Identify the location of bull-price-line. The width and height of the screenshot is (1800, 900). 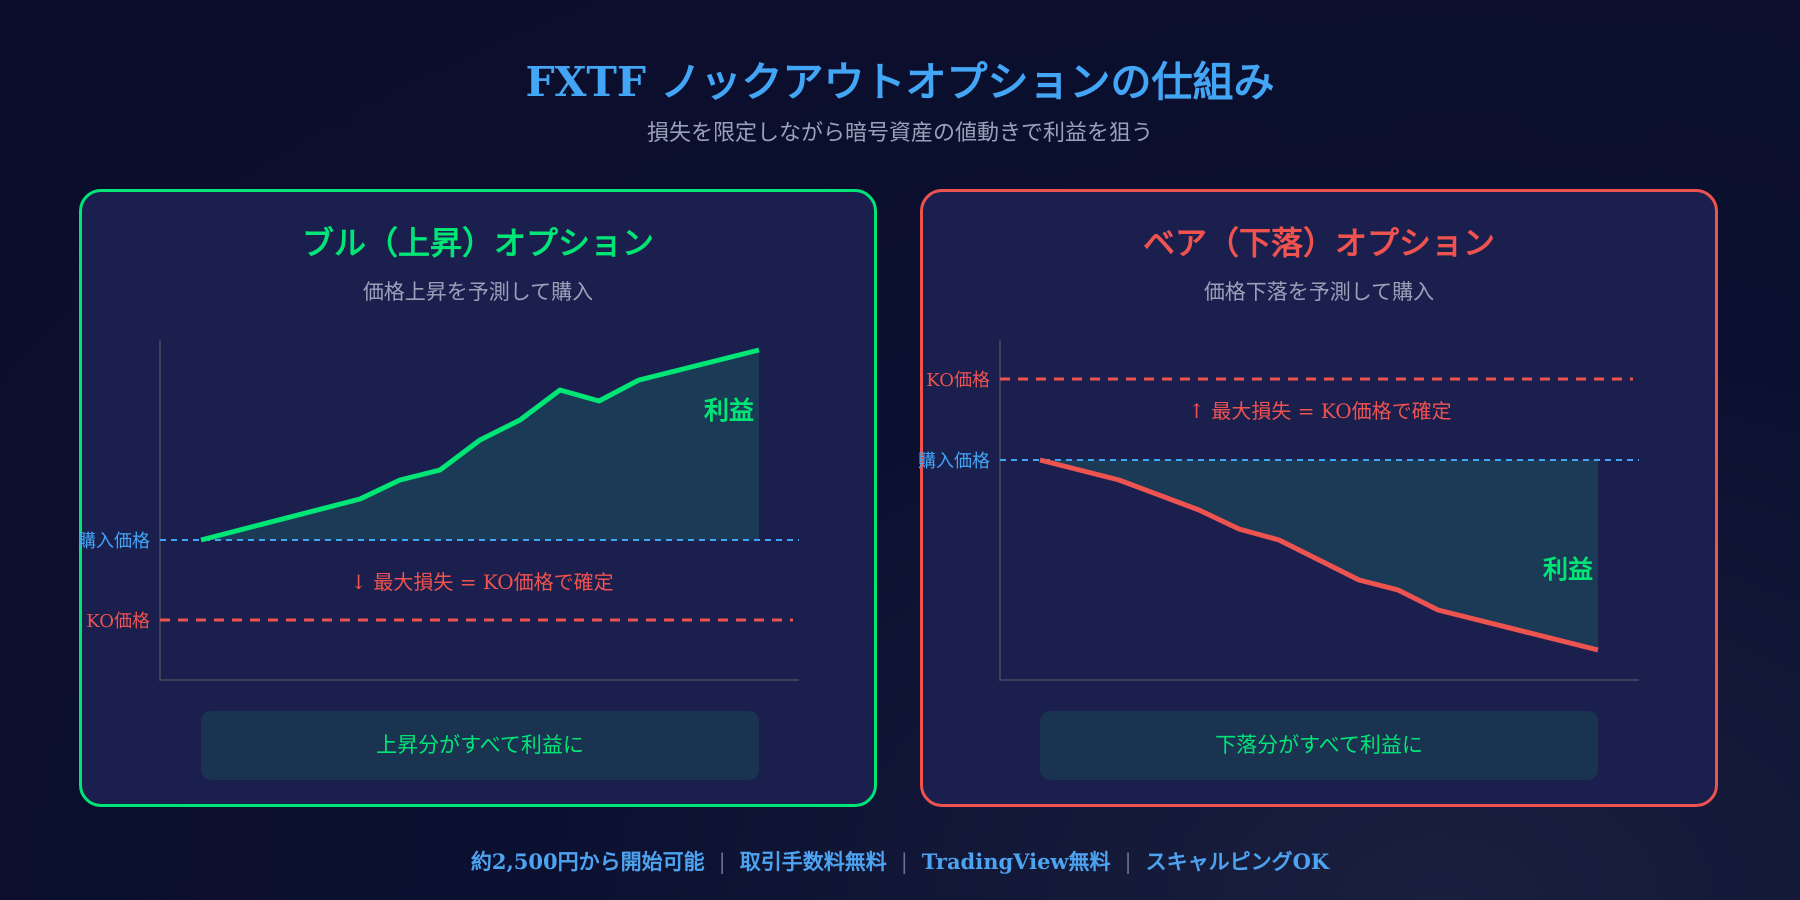
(480, 445).